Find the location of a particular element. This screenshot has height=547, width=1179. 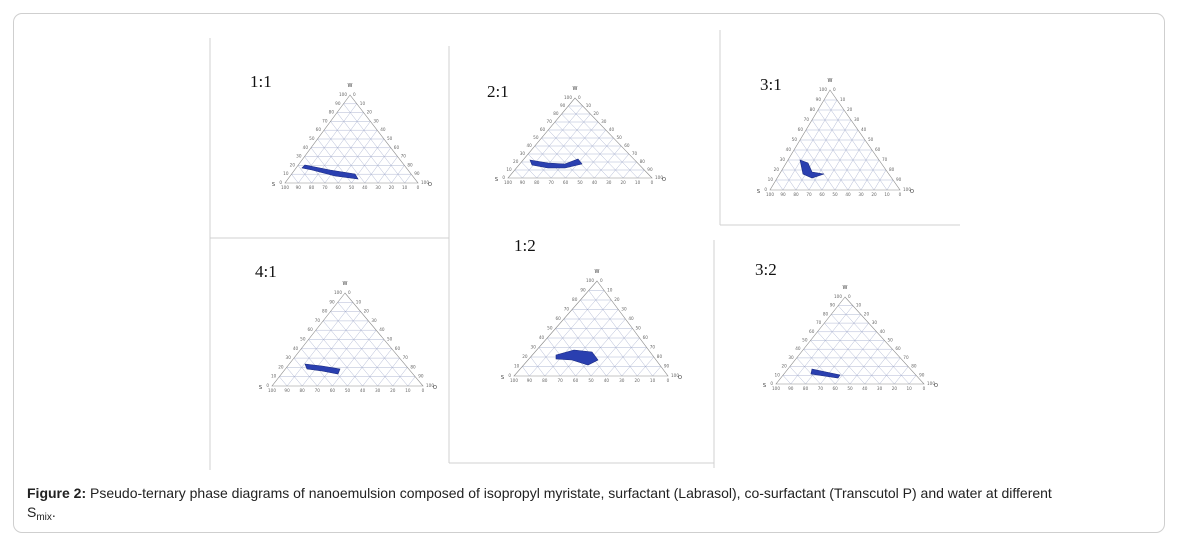

smix-ratio-label: 1:2 is located at coordinates (525, 245).